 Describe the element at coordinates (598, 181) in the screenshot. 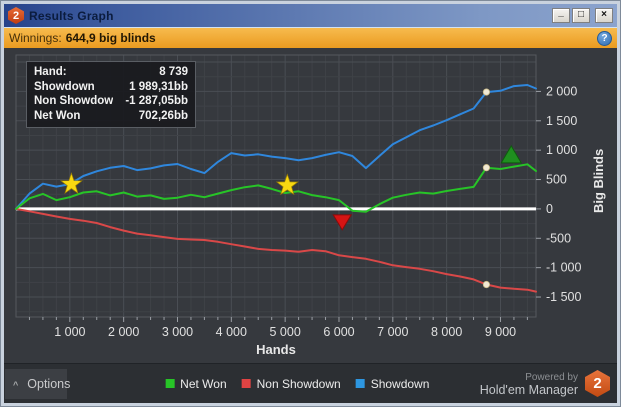

I see `y-axis-label: Big Blinds` at that location.